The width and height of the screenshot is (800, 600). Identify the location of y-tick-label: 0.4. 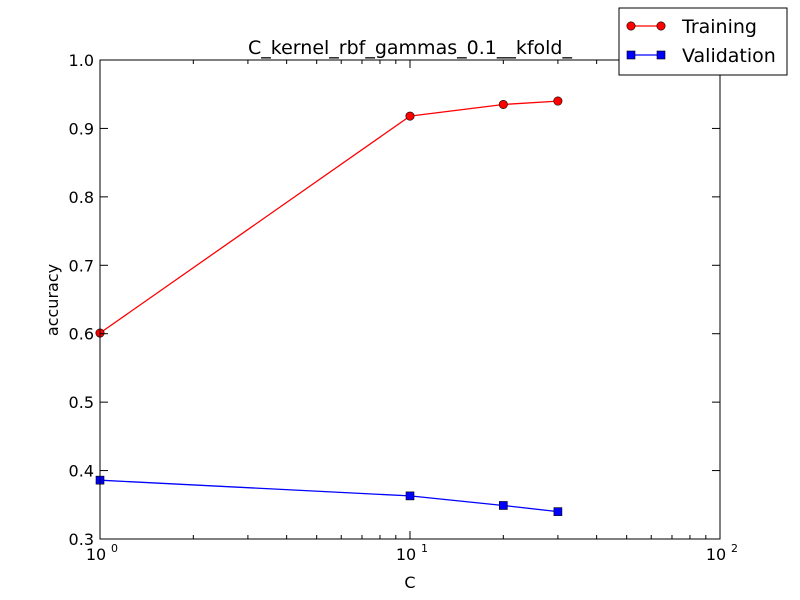
(81, 471).